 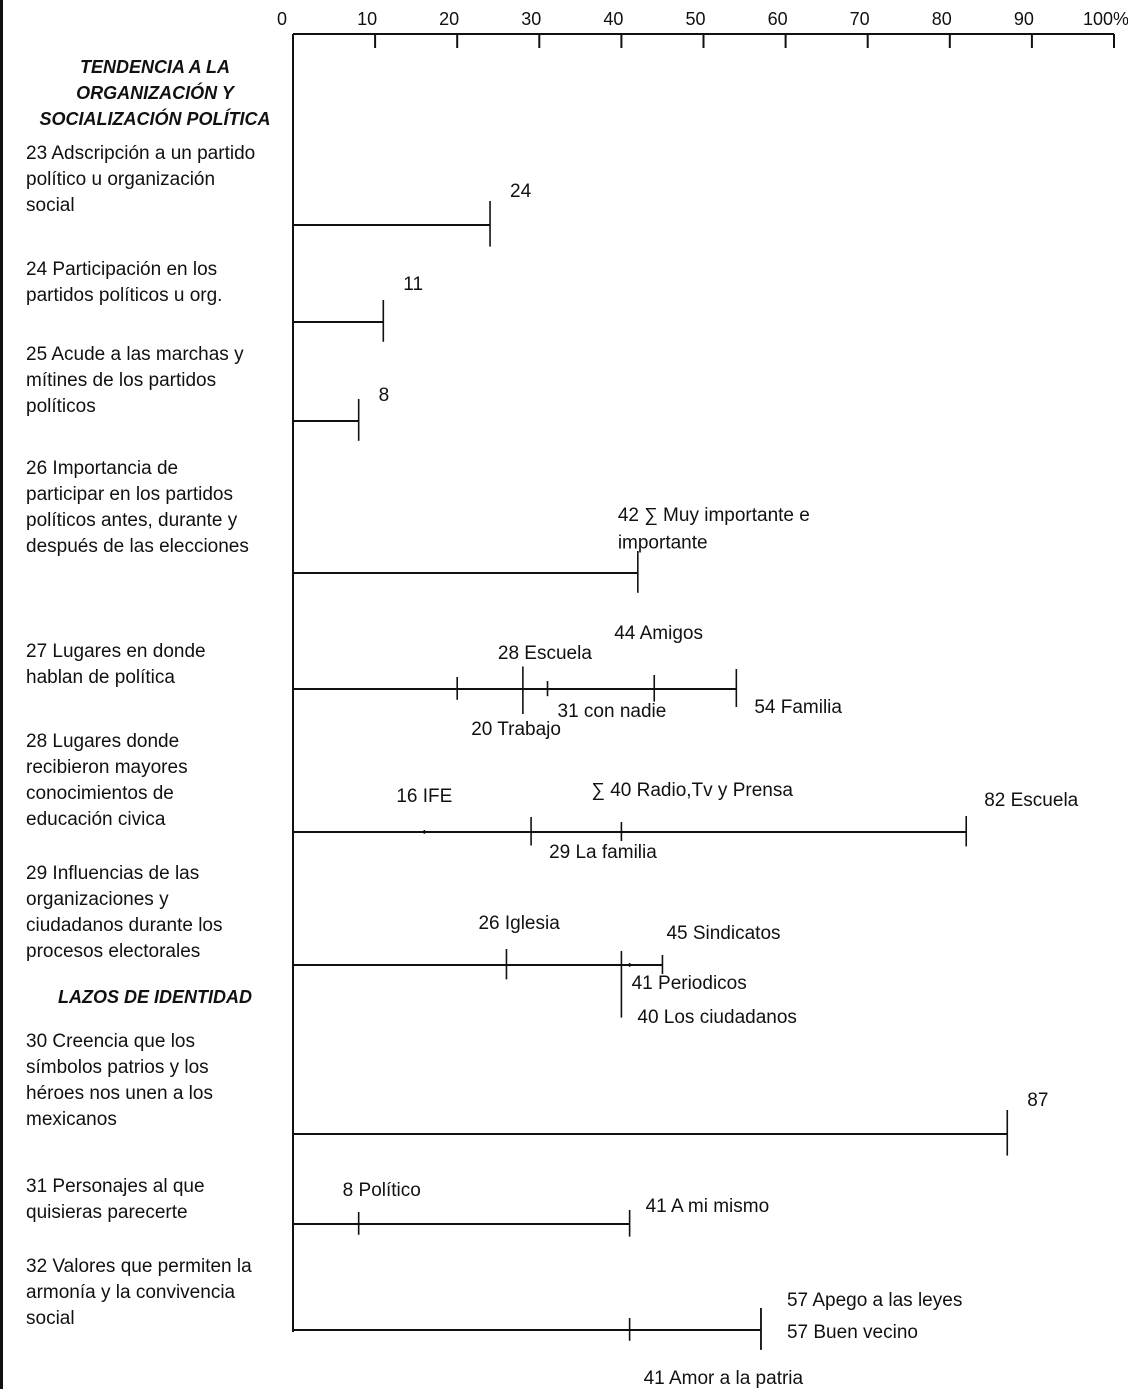 I want to click on data-label-23-0: 24, so click(x=521, y=191).